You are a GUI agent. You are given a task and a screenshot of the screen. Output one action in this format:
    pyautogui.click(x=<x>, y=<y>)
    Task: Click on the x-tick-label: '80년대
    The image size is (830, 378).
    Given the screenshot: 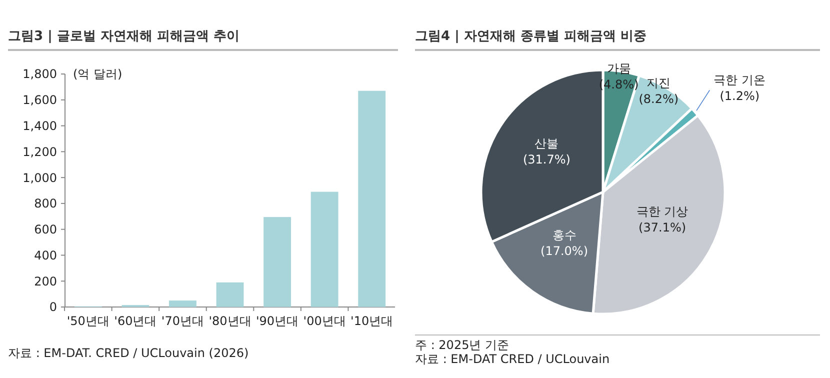 What is the action you would take?
    pyautogui.click(x=230, y=321)
    